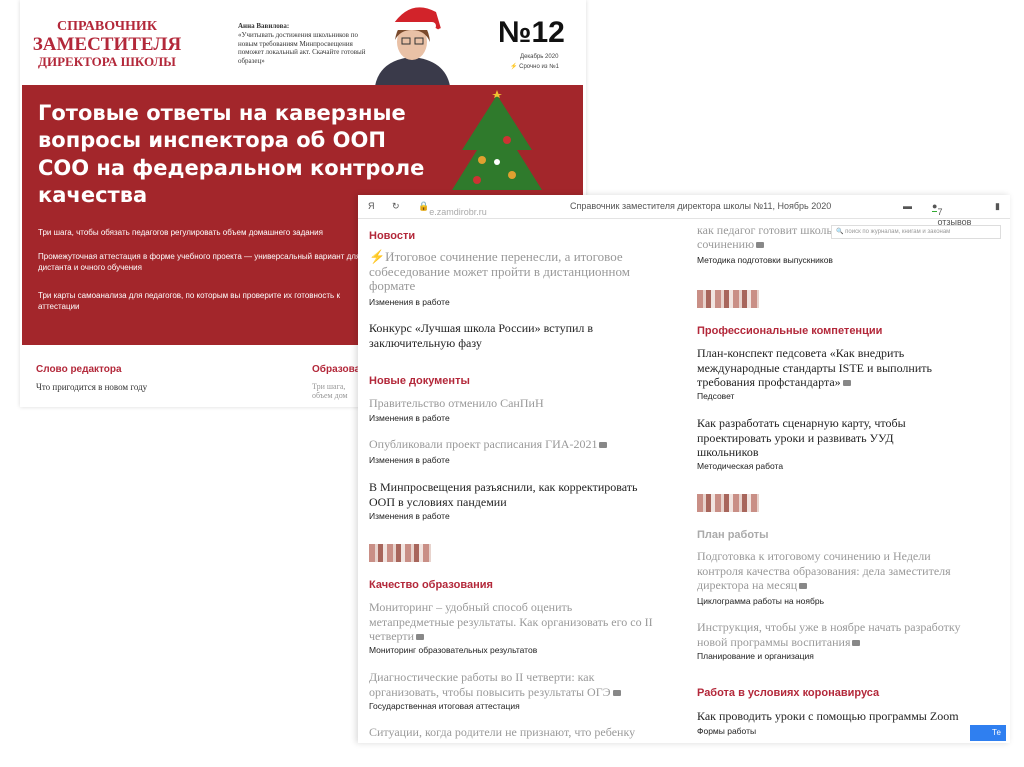  What do you see at coordinates (765, 260) in the screenshot?
I see `article-tag: Методика подготовки выпускников` at bounding box center [765, 260].